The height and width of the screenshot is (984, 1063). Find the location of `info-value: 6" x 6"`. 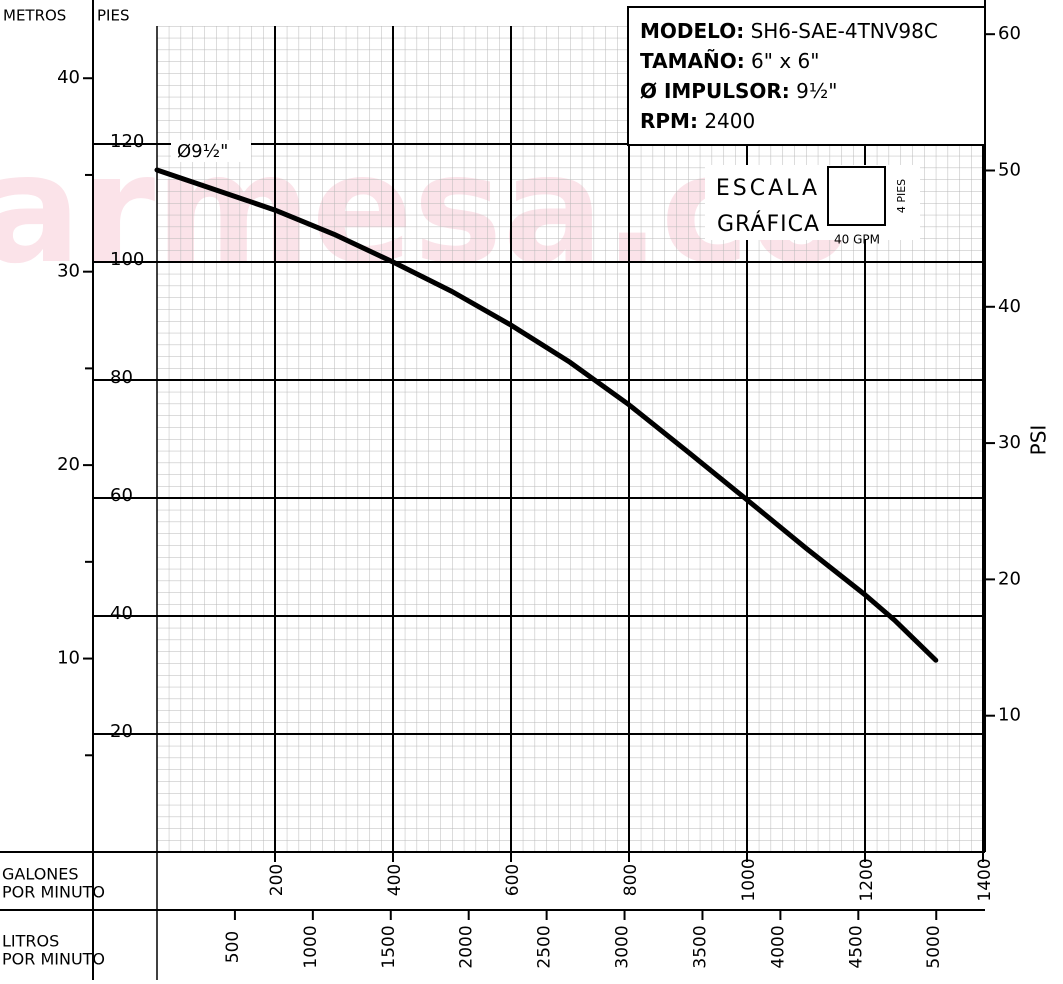

info-value: 6" x 6" is located at coordinates (785, 61).